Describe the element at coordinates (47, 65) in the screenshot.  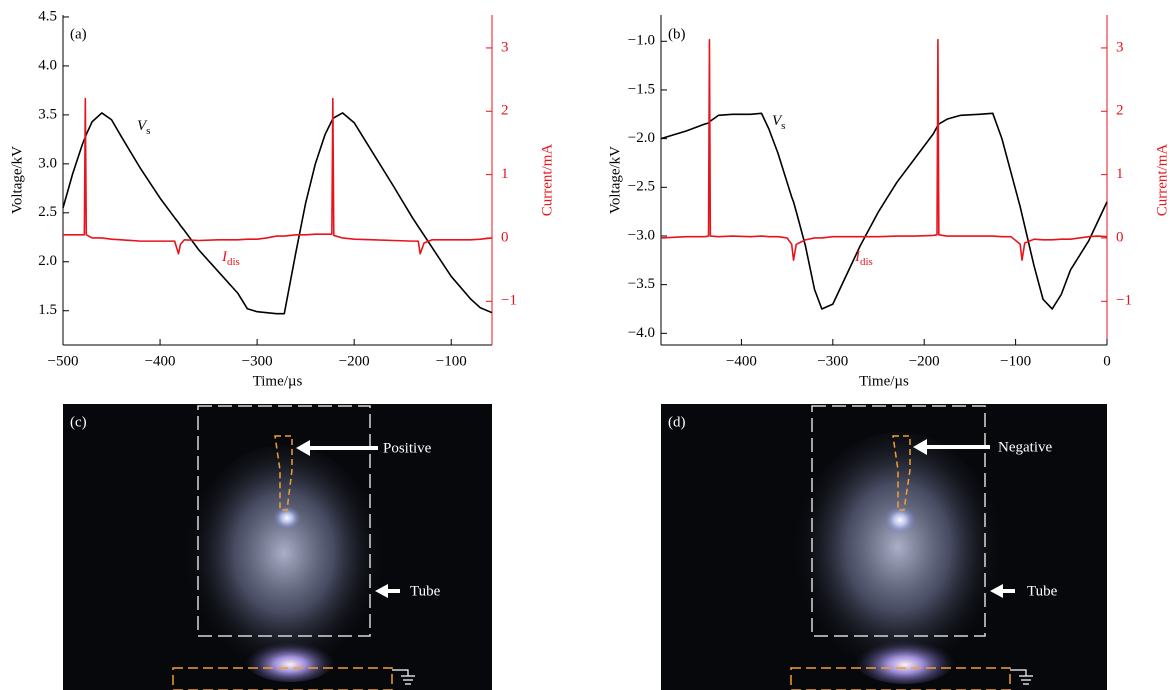
I see `y-tick-label: 4.0` at that location.